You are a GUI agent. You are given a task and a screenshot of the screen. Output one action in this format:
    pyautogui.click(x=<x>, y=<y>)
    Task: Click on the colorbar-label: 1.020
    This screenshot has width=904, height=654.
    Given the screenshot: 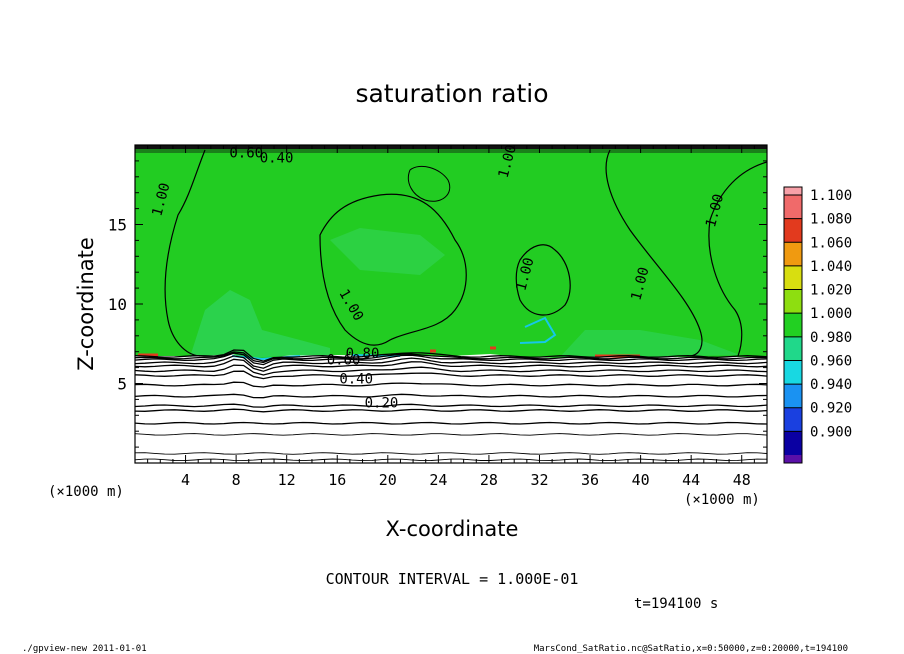 What is the action you would take?
    pyautogui.click(x=831, y=291)
    